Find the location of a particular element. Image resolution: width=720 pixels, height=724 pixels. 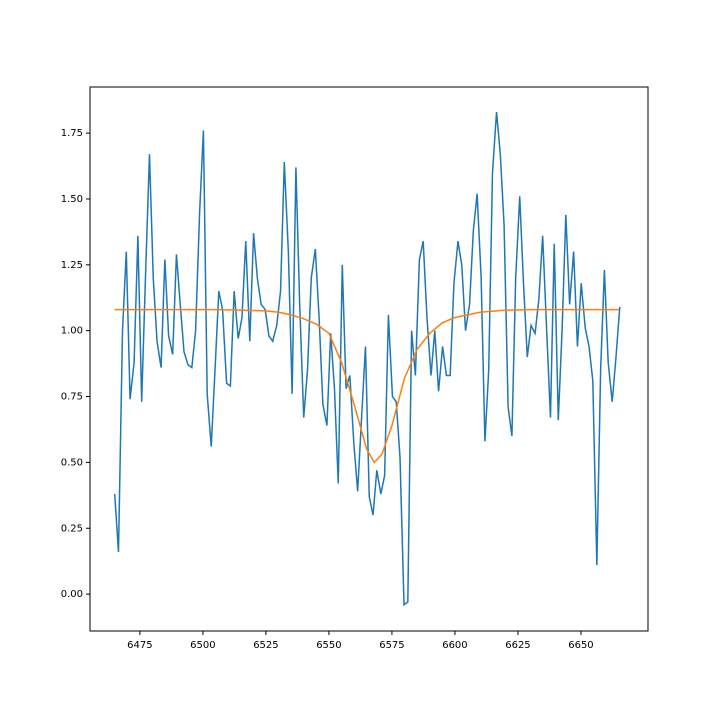

x-tick-label: 6600 is located at coordinates (454, 645).